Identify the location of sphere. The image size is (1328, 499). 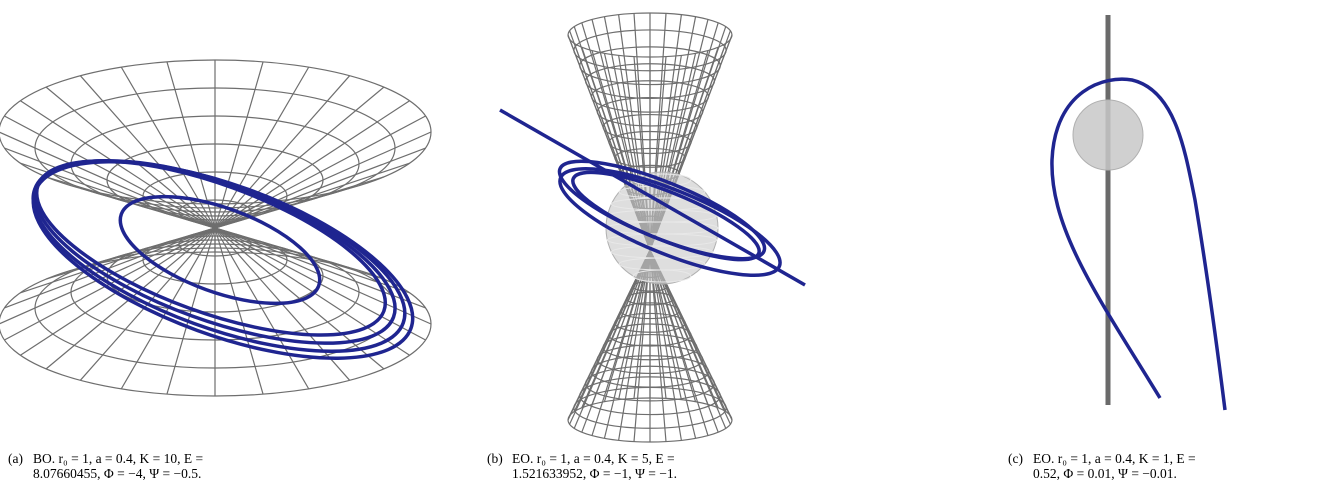
(1108, 135).